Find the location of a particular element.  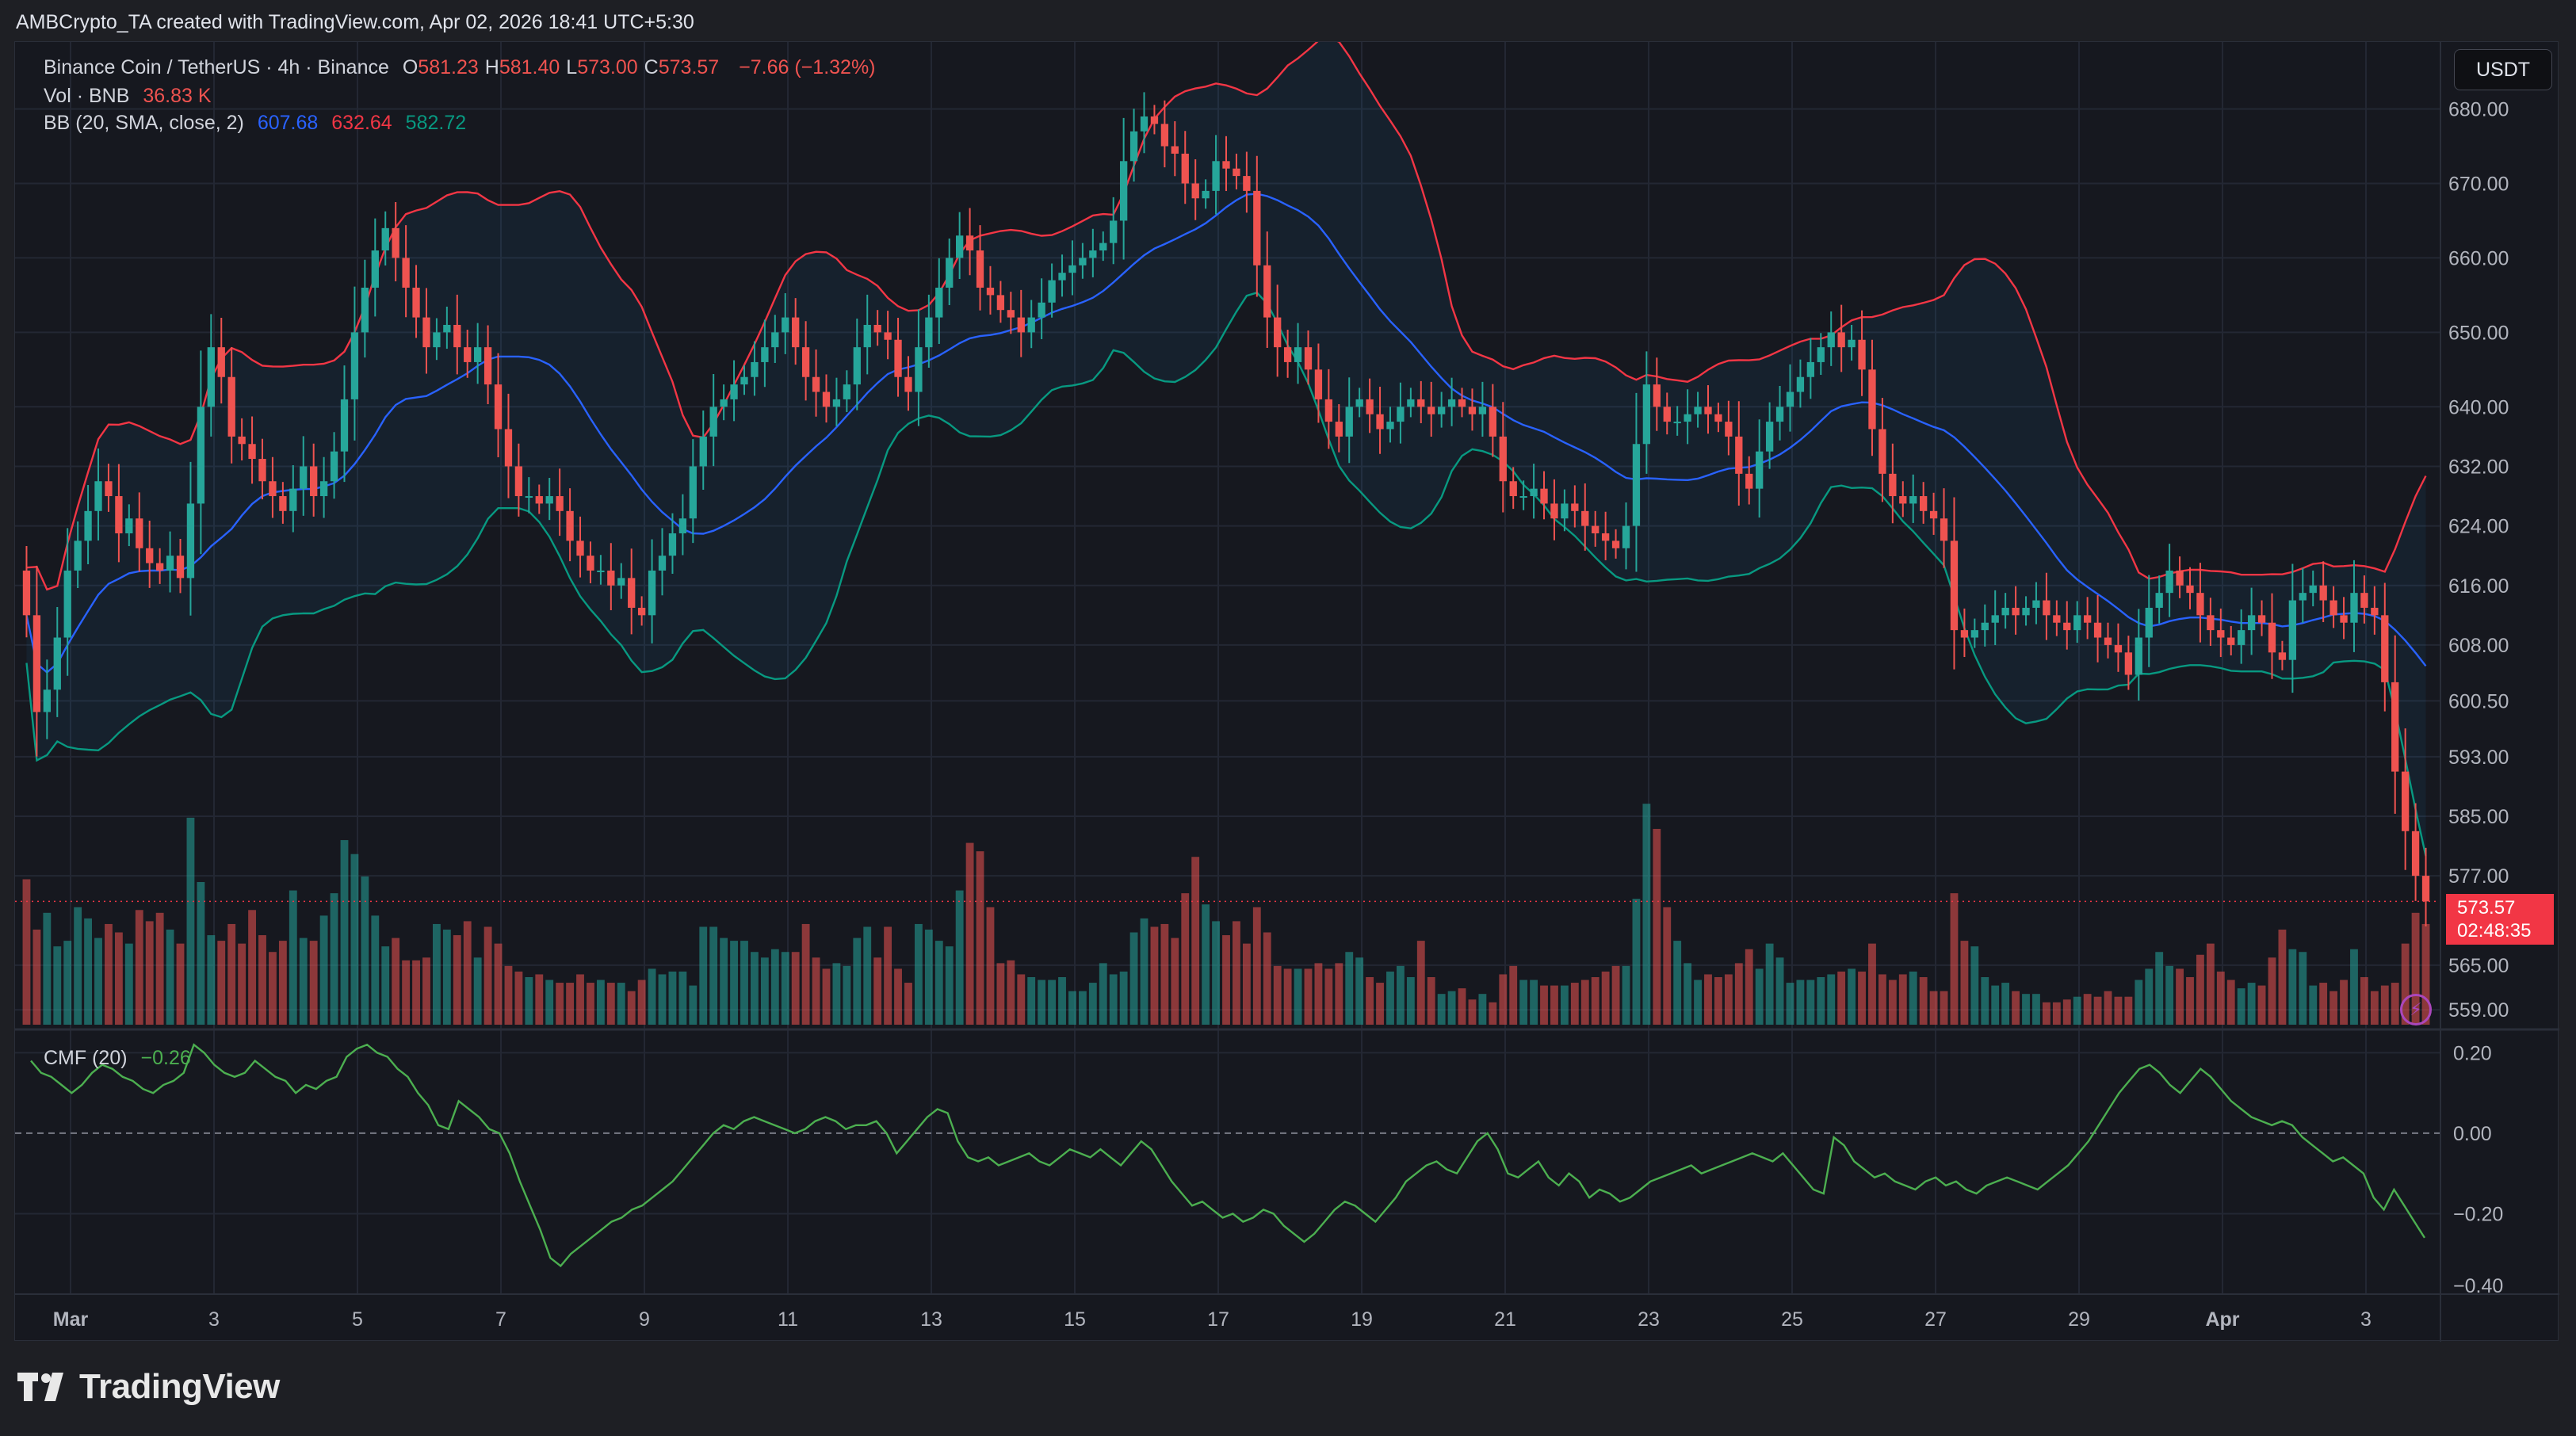

legend-ohlc-value: 573.57 is located at coordinates (689, 67).